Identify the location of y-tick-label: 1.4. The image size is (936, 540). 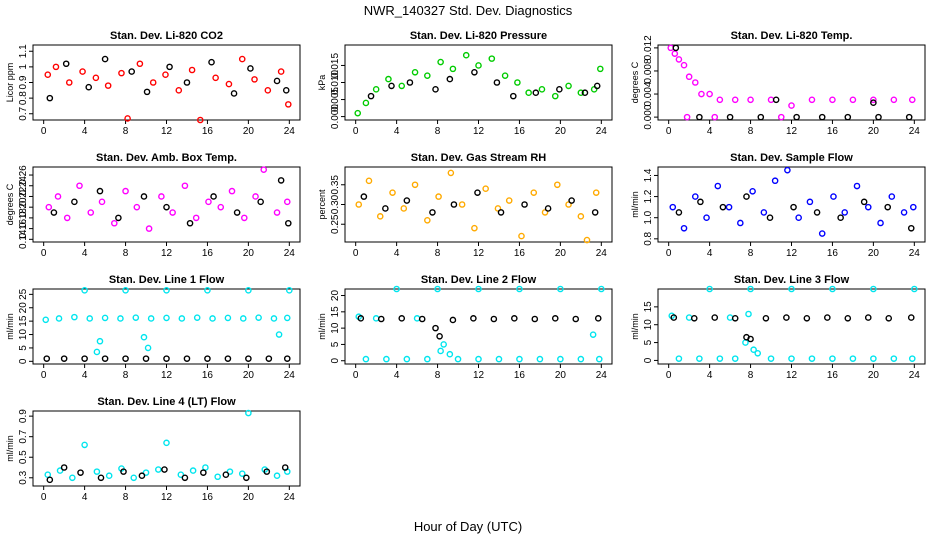
(648, 175).